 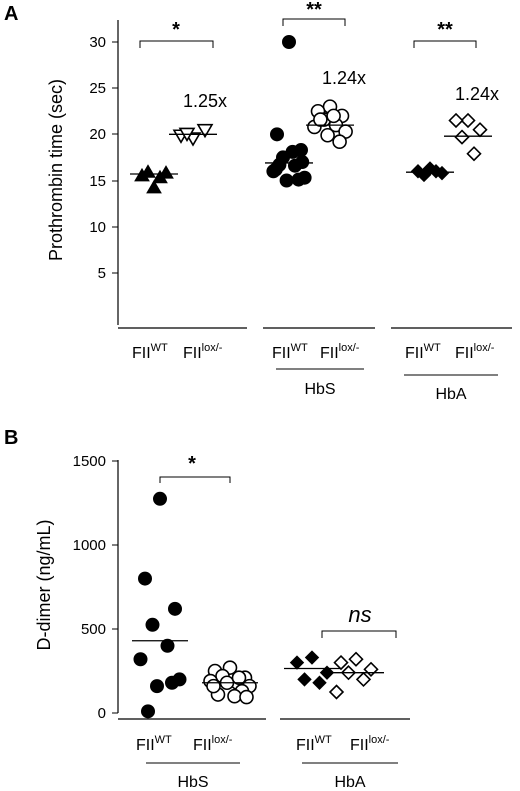 I want to click on tick-label: 1000, so click(x=89, y=545).